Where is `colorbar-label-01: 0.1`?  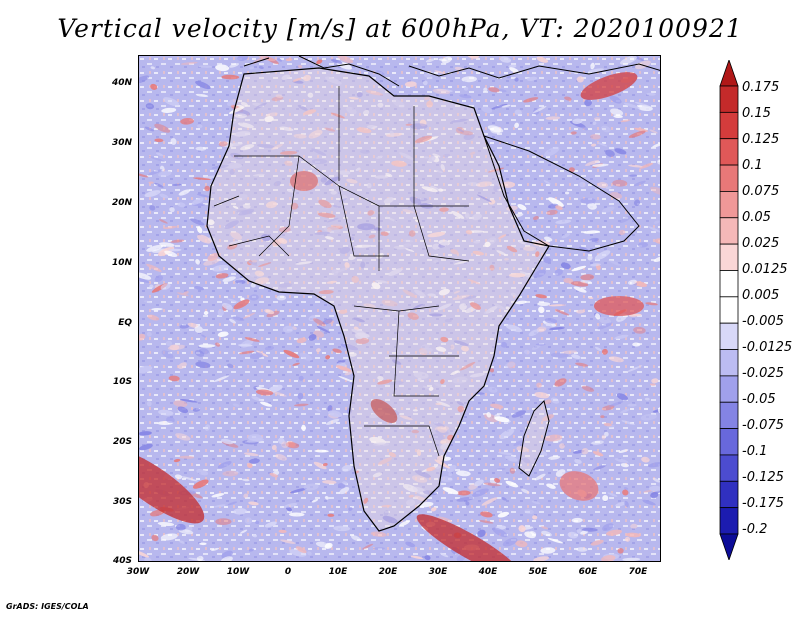
colorbar-label-01: 0.1 is located at coordinates (752, 165).